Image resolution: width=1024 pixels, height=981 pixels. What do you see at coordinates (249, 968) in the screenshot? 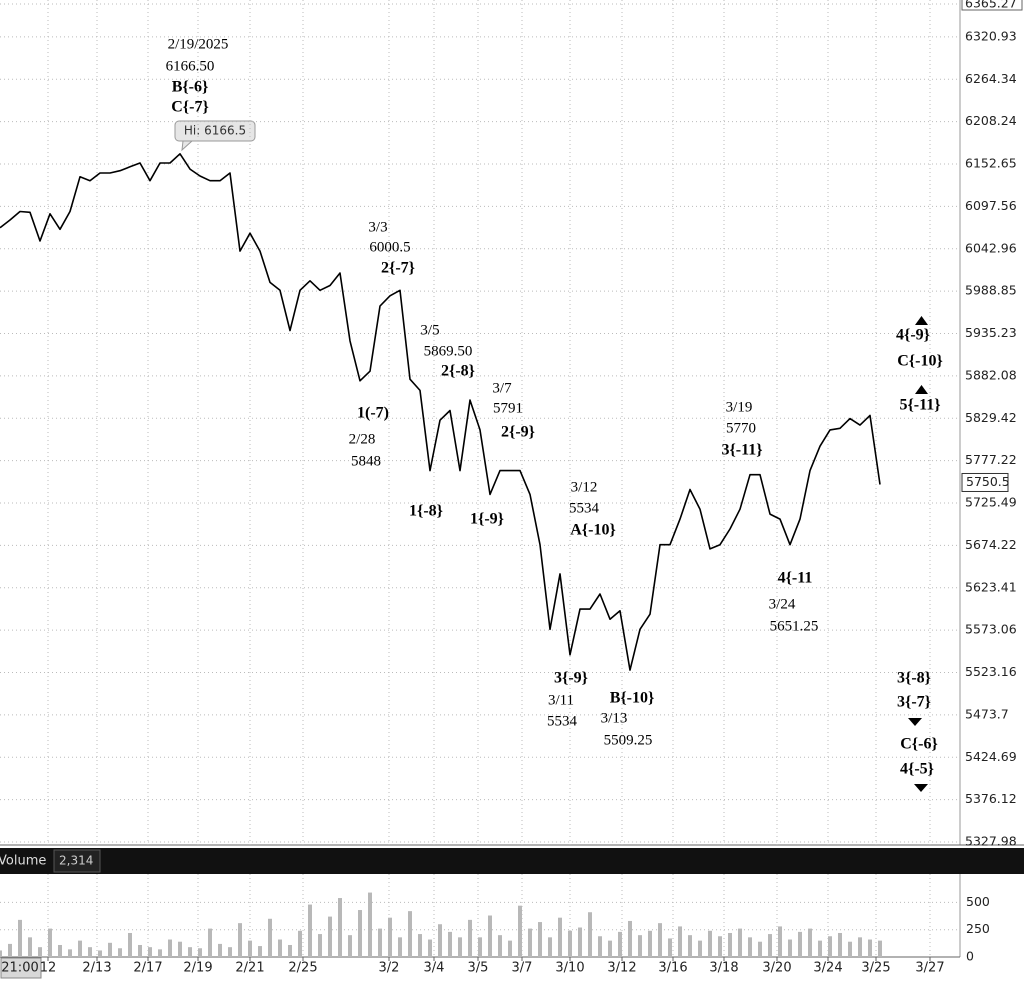
I see `x-tick-label: 2/21` at bounding box center [249, 968].